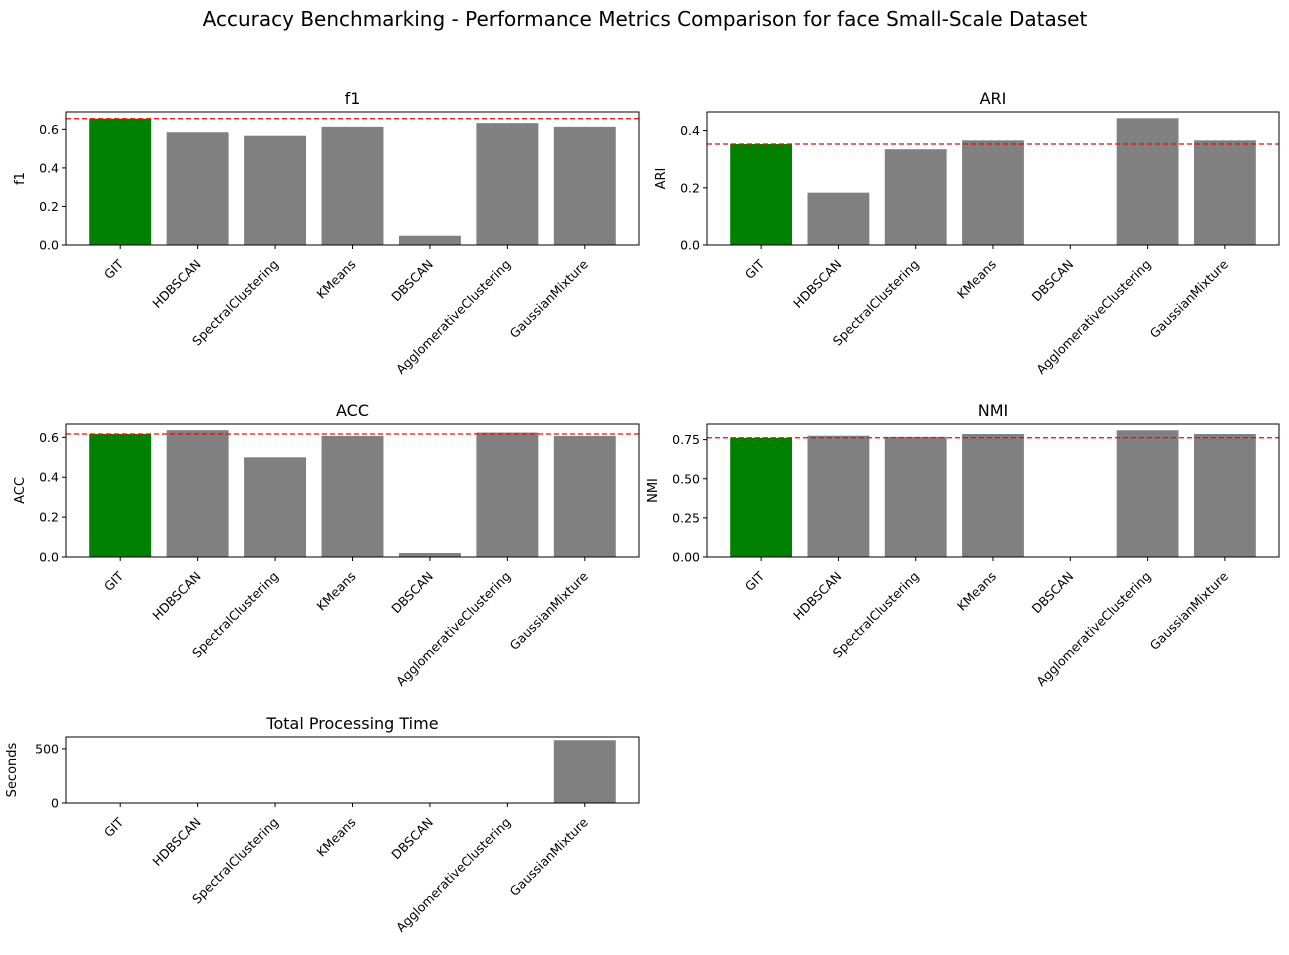  Describe the element at coordinates (120, 495) in the screenshot. I see `chart-acc-bar-git` at that location.